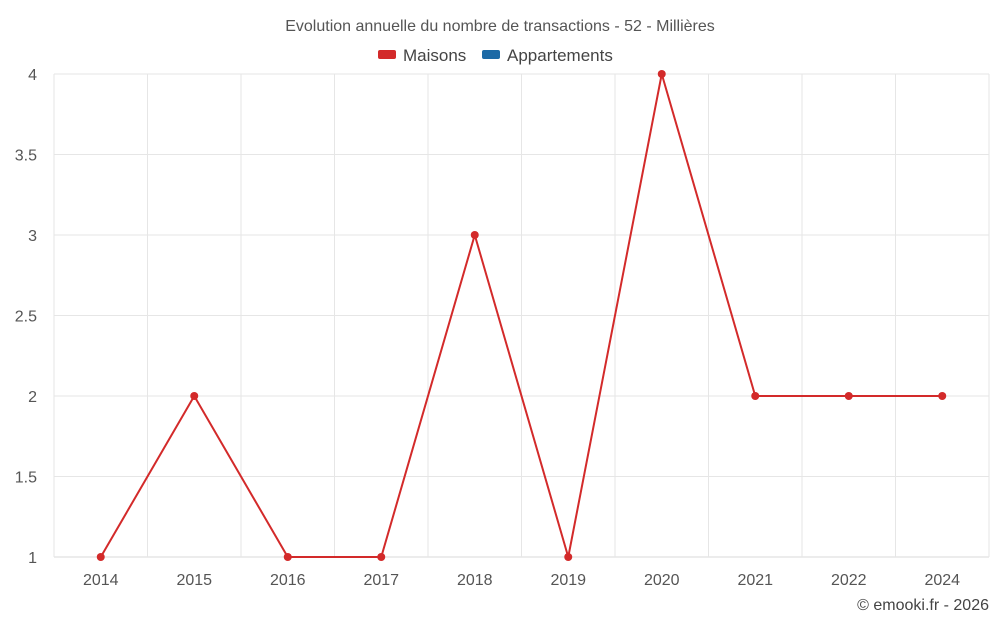 The image size is (1000, 625). Describe the element at coordinates (26, 317) in the screenshot. I see `y-tick-label: 2.5` at that location.